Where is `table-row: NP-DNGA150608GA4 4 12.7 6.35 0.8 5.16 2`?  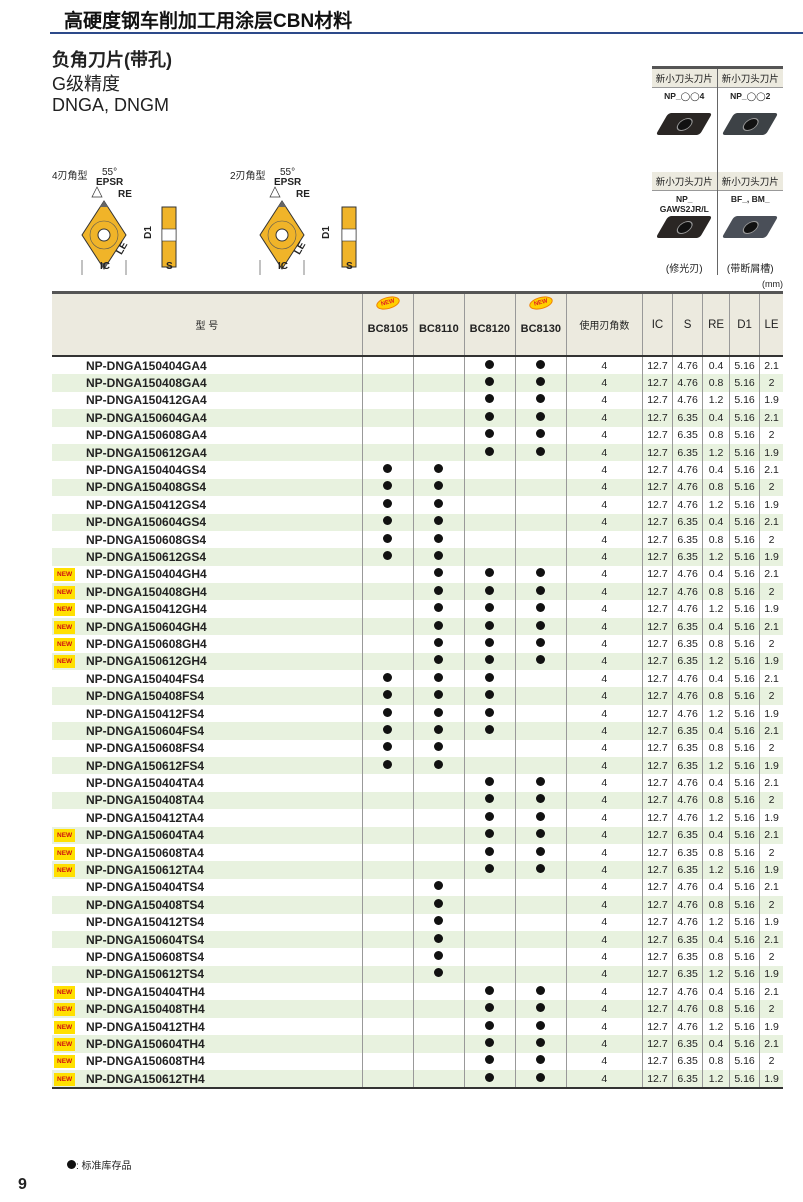 table-row: NP-DNGA150608GA4 4 12.7 6.35 0.8 5.16 2 is located at coordinates (417, 435).